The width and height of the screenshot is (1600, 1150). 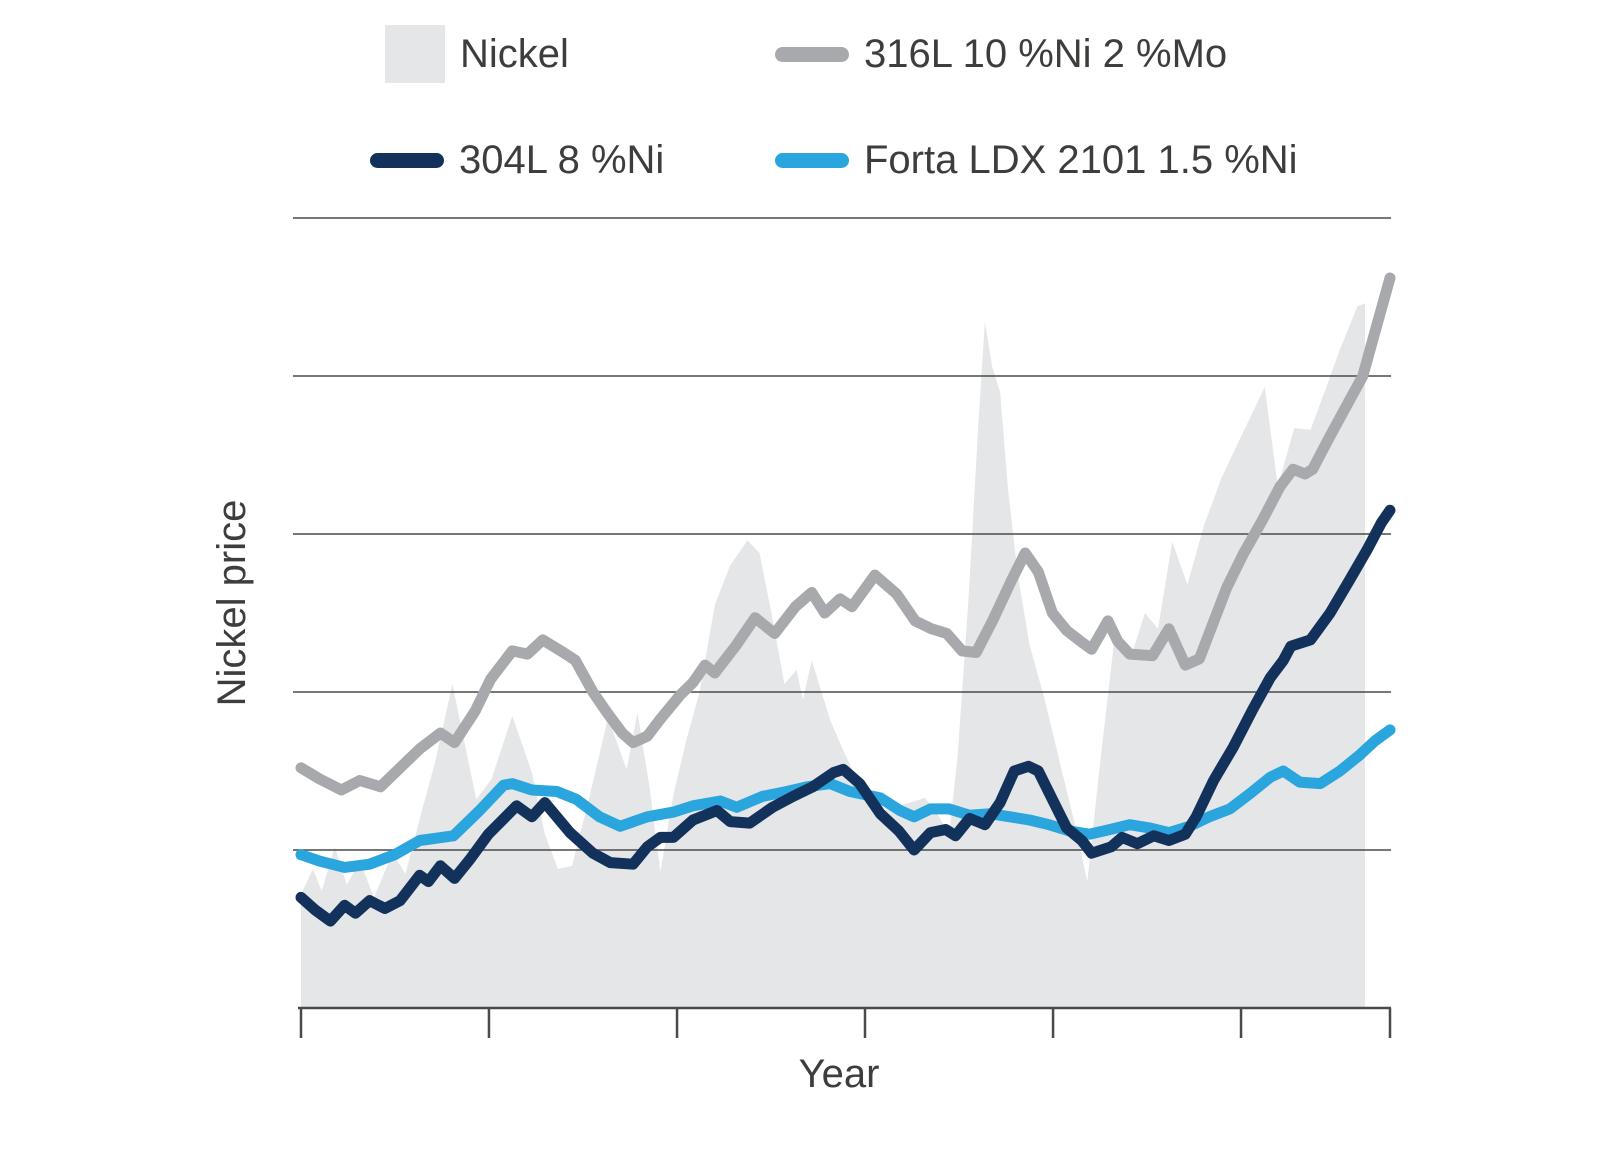 What do you see at coordinates (415, 54) in the screenshot?
I see `nickel-area-swatch-icon` at bounding box center [415, 54].